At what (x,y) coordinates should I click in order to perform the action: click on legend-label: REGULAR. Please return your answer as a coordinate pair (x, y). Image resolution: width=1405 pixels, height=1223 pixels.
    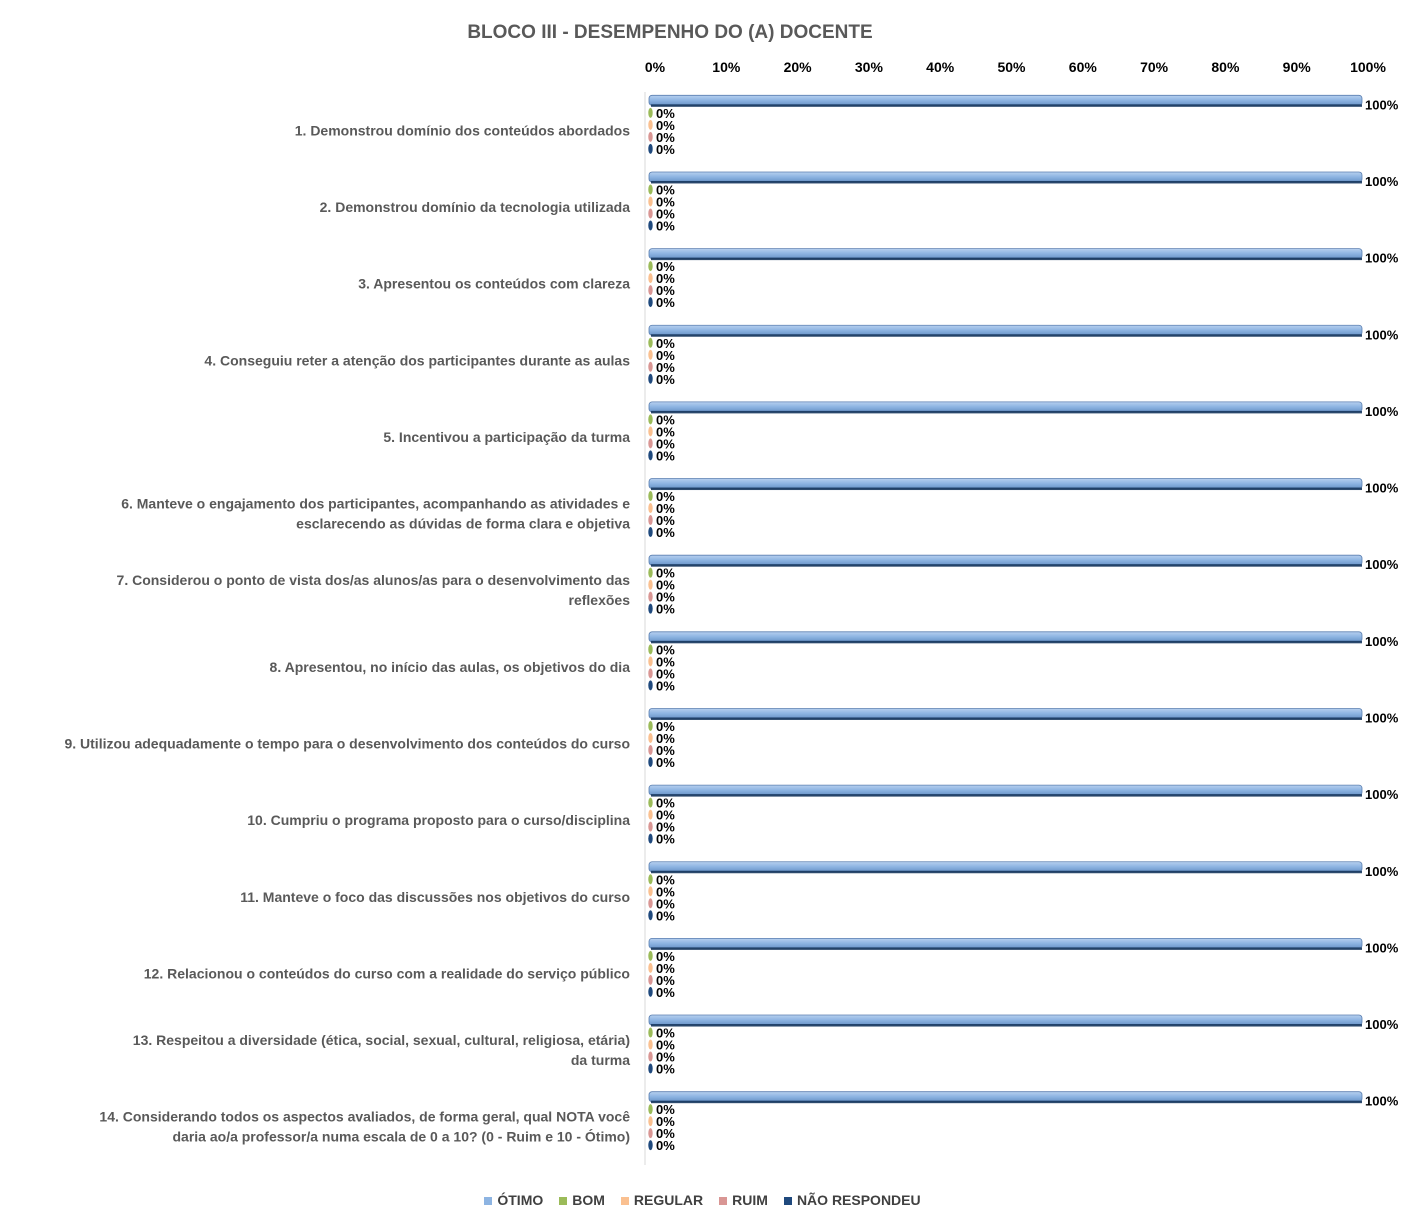
    Looking at the image, I should click on (668, 1200).